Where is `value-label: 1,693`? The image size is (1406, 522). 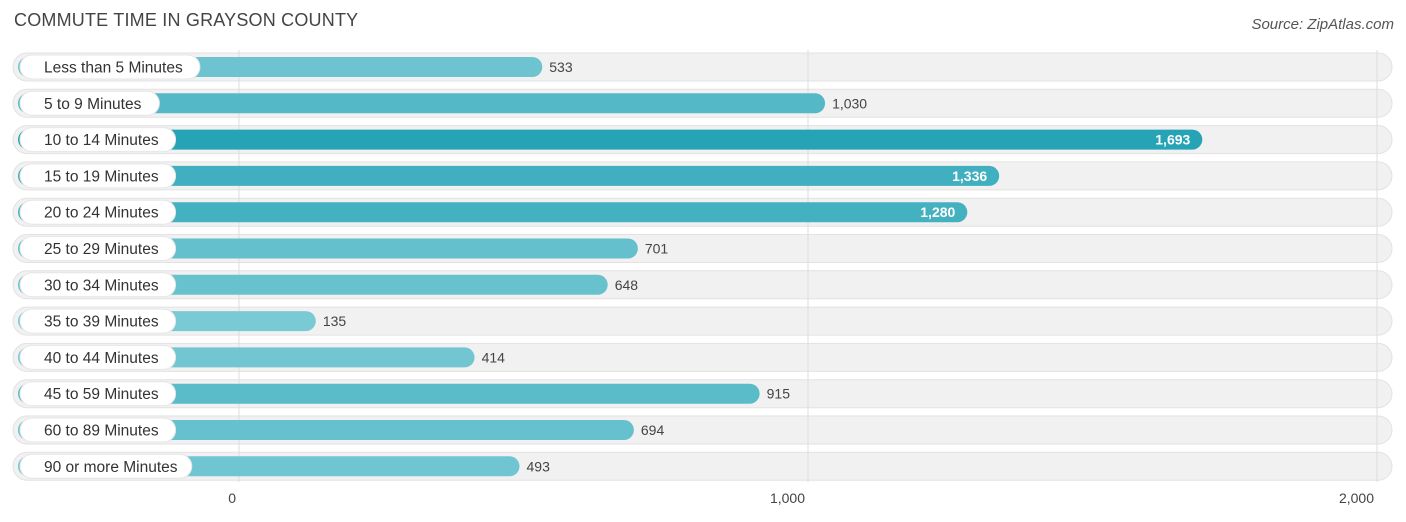
value-label: 1,693 is located at coordinates (1172, 140).